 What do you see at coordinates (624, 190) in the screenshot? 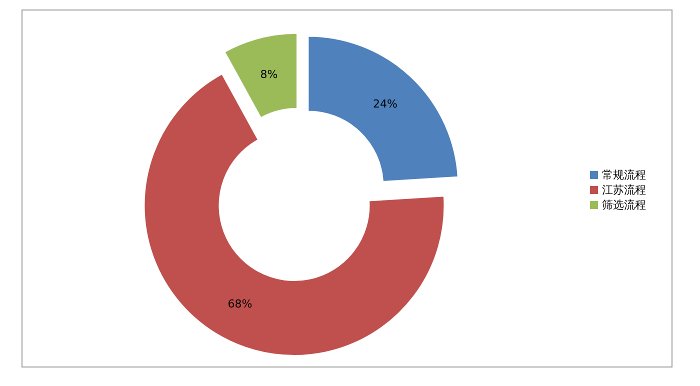
I see `legend-label: 江苏流程` at bounding box center [624, 190].